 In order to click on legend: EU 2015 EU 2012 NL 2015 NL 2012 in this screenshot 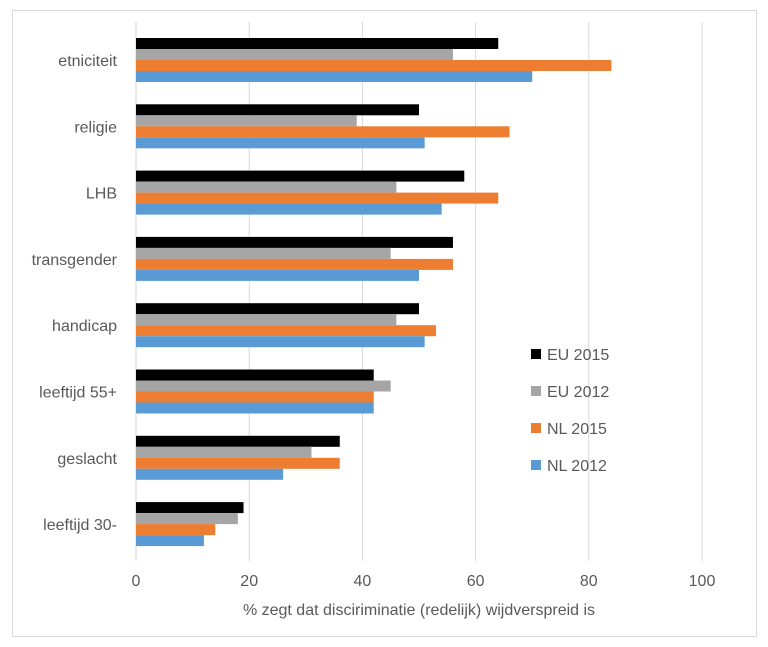, I will do `click(570, 411)`.